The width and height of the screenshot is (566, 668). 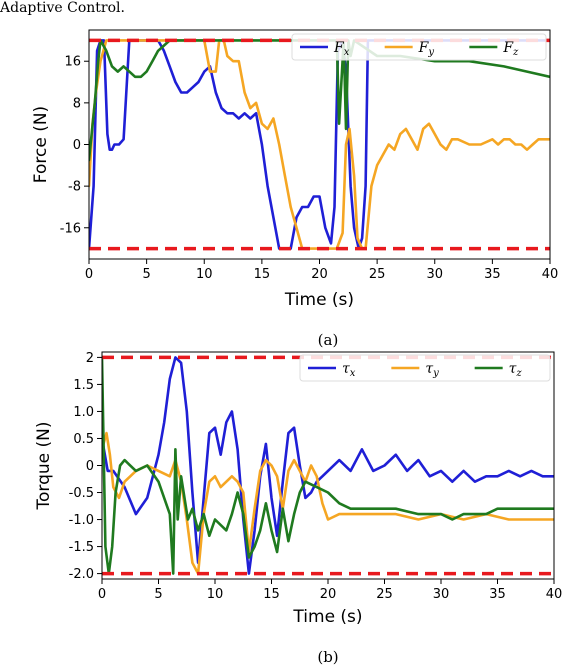 What do you see at coordinates (90, 358) in the screenshot?
I see `y-tick-label: 2` at bounding box center [90, 358].